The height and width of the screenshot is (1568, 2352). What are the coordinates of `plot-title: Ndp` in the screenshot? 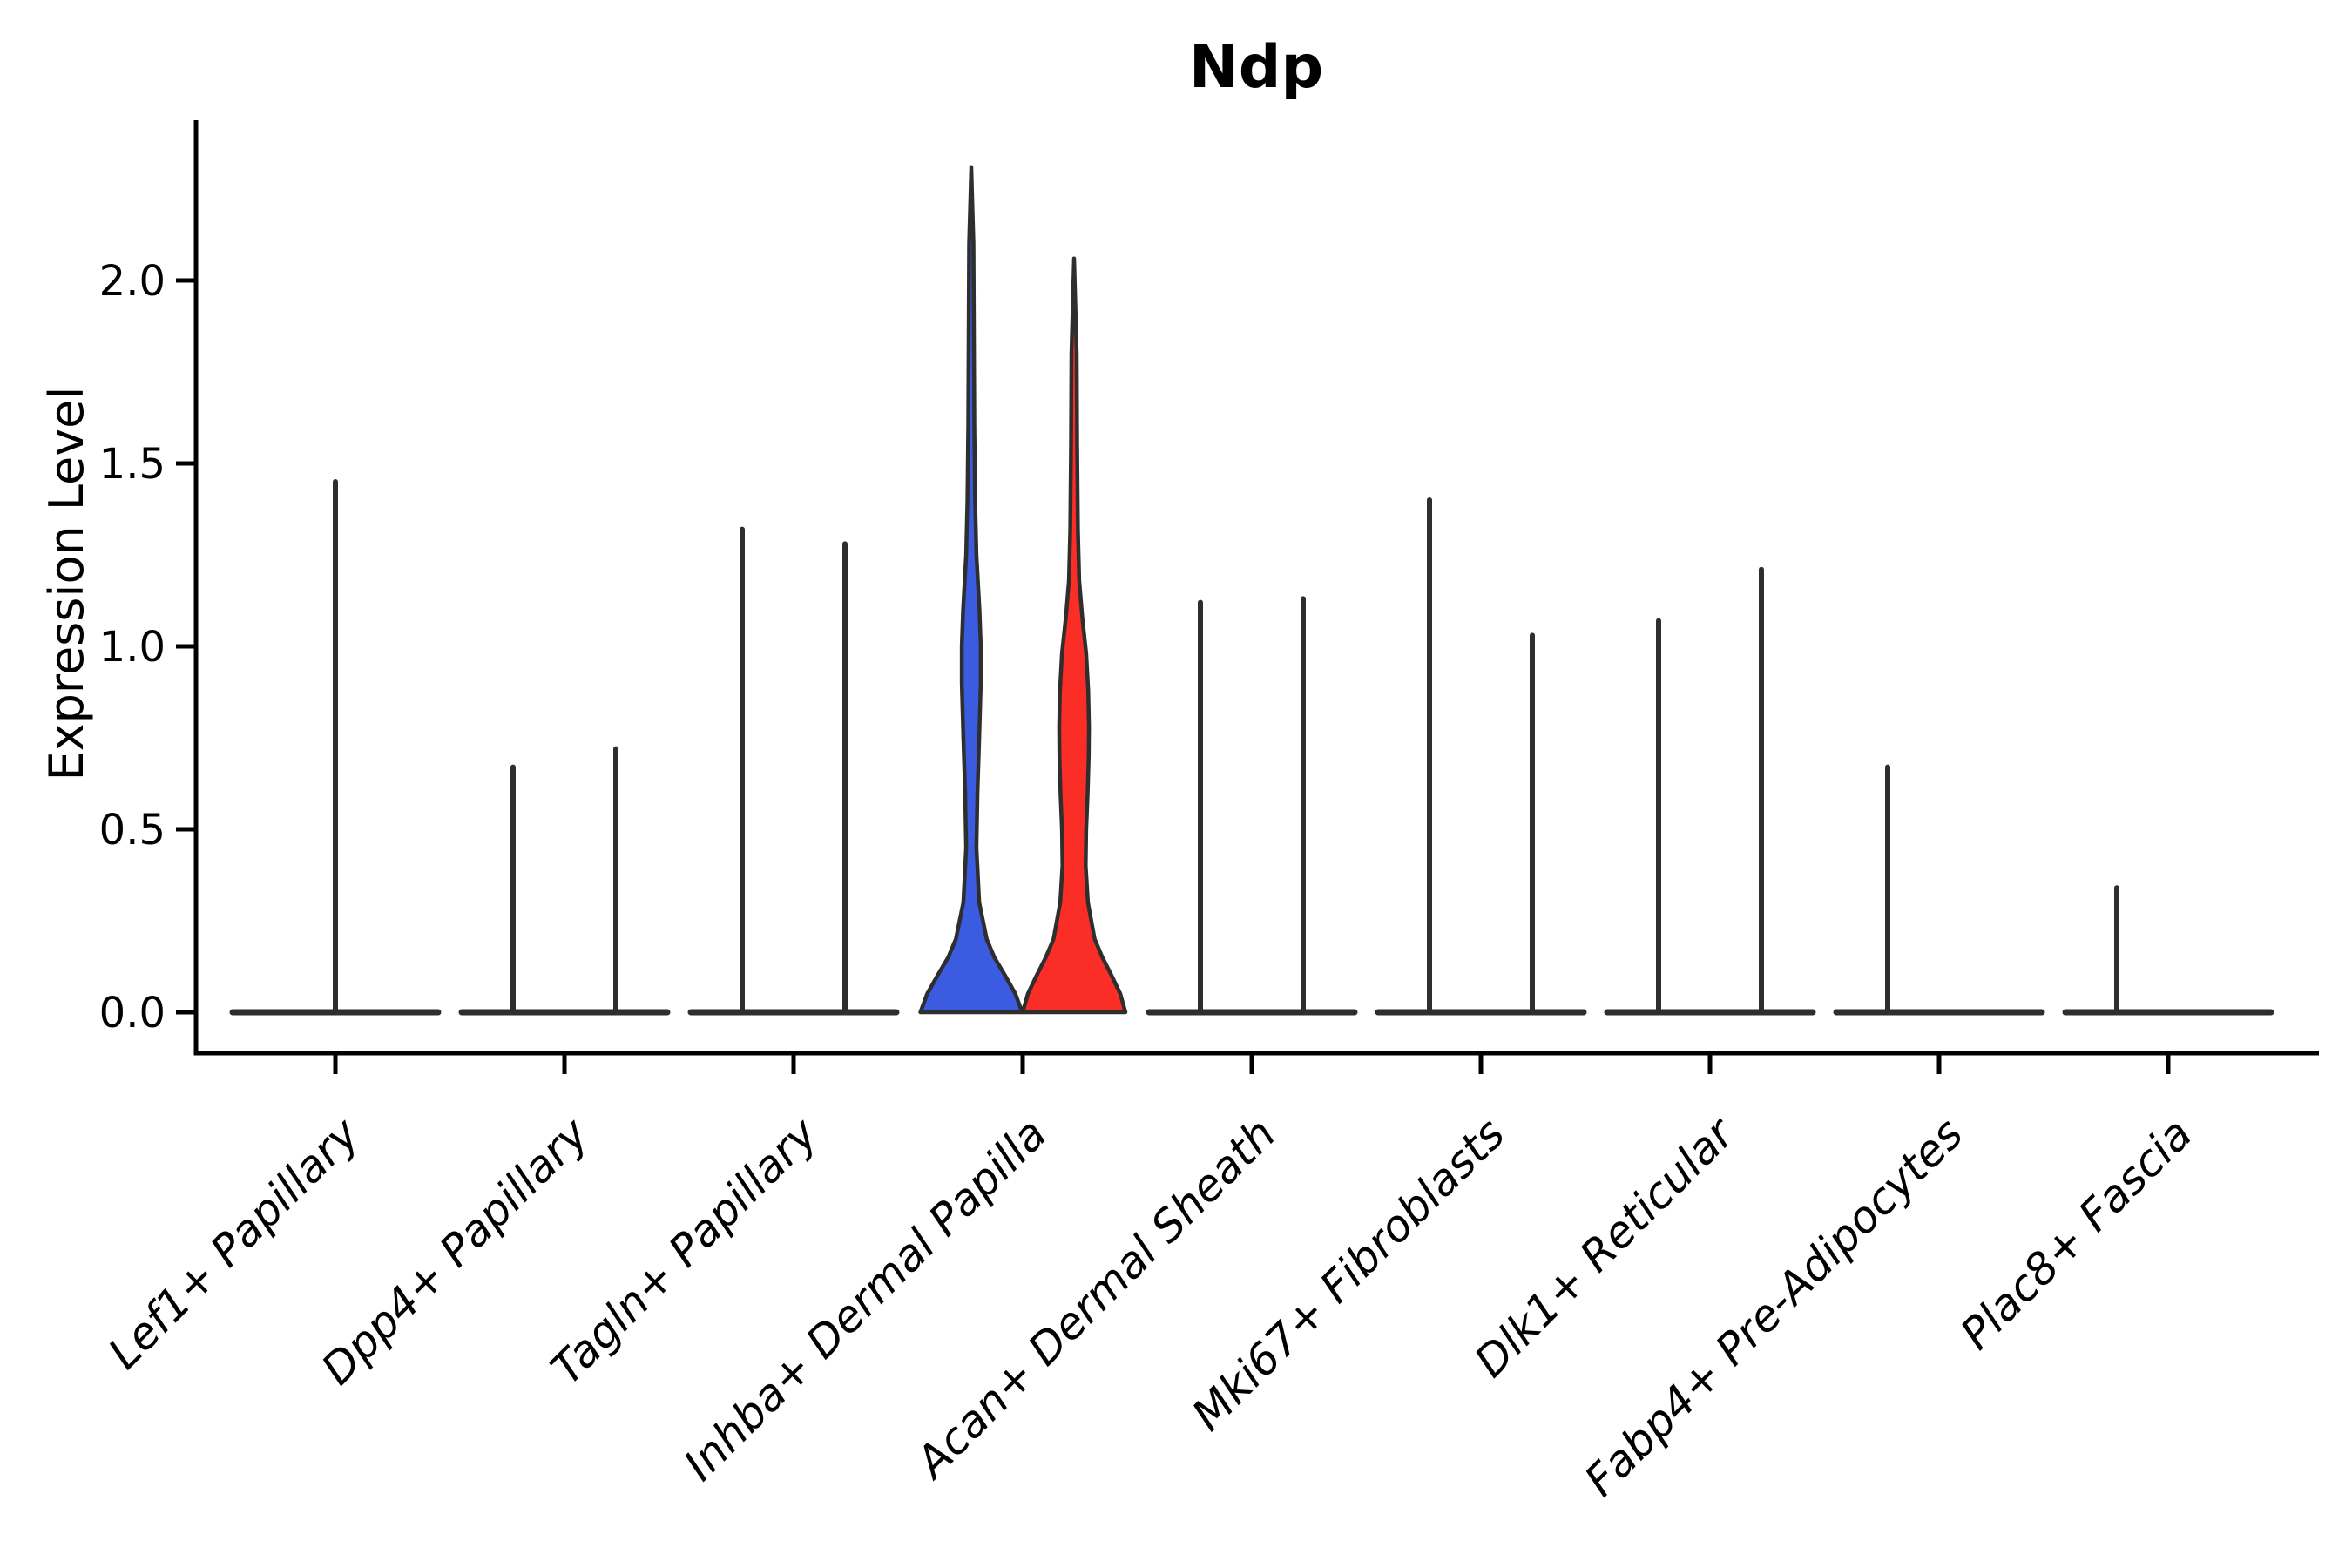 It's located at (1256, 67).